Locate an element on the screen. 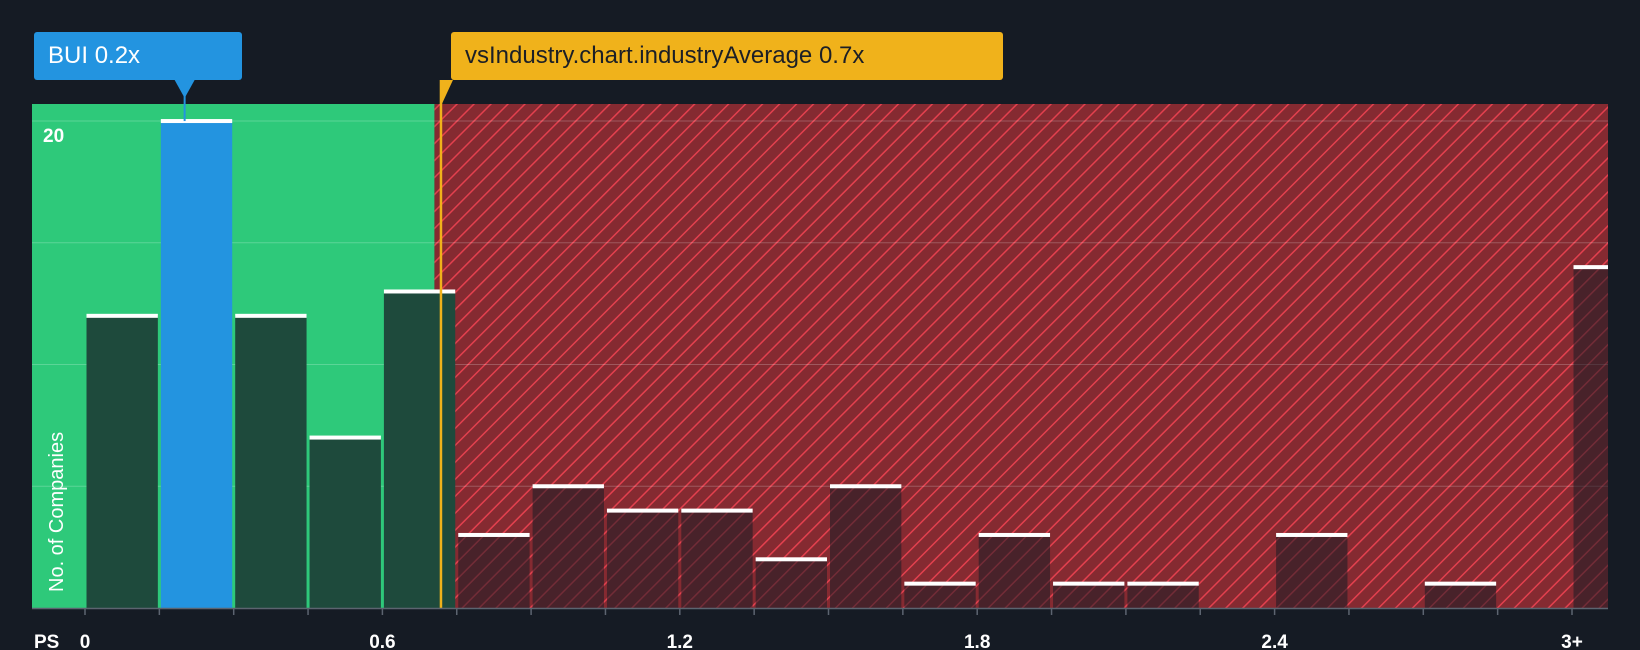 This screenshot has height=650, width=1640. industry-average-callout: vsIndustry.chart.industryAverage 0.7x is located at coordinates (727, 56).